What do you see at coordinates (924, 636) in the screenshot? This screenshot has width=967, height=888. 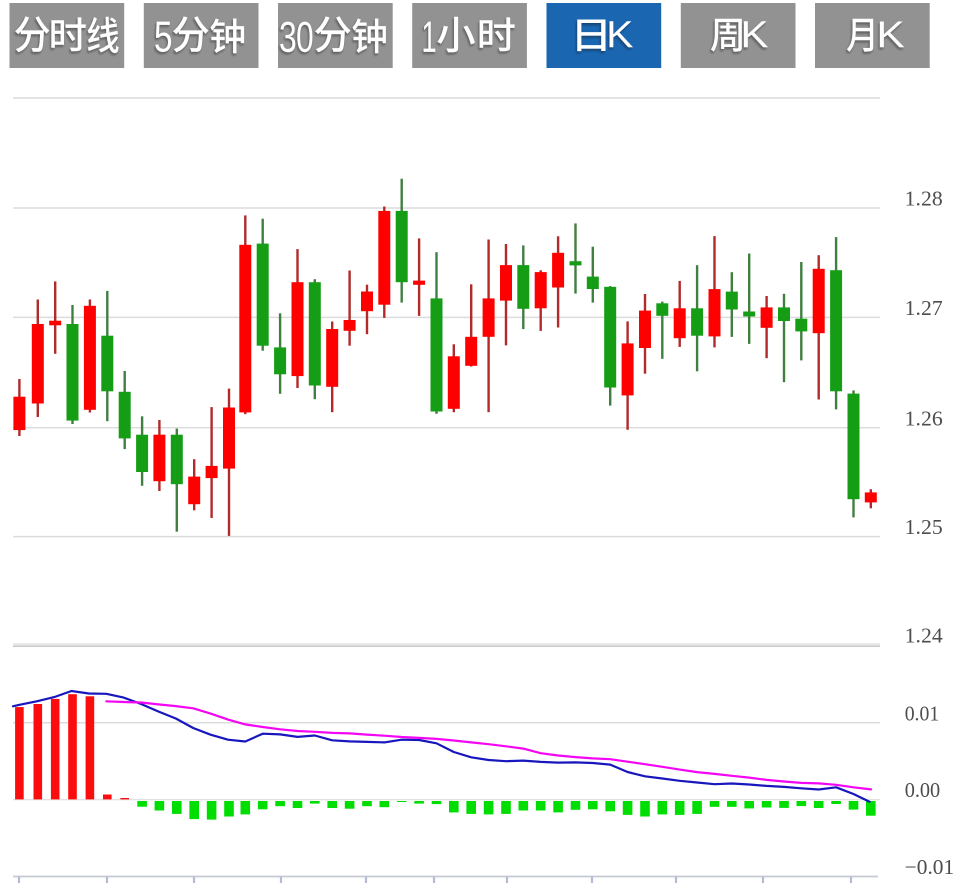 I see `svg-text: 1.24` at bounding box center [924, 636].